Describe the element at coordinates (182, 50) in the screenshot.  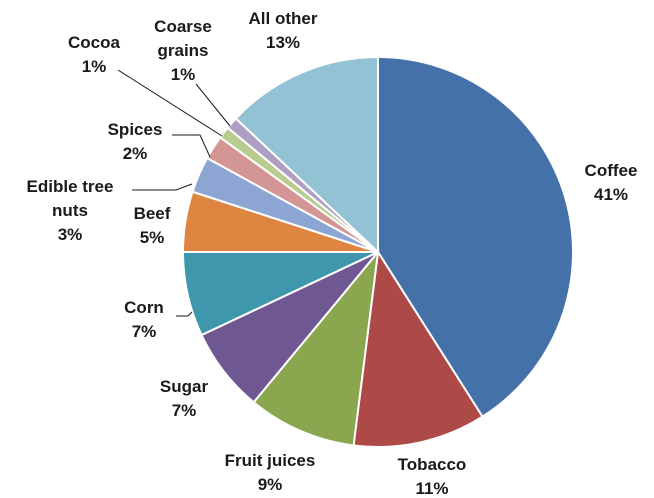
I see `slice-name-label-coarse-grains-1: grains` at that location.